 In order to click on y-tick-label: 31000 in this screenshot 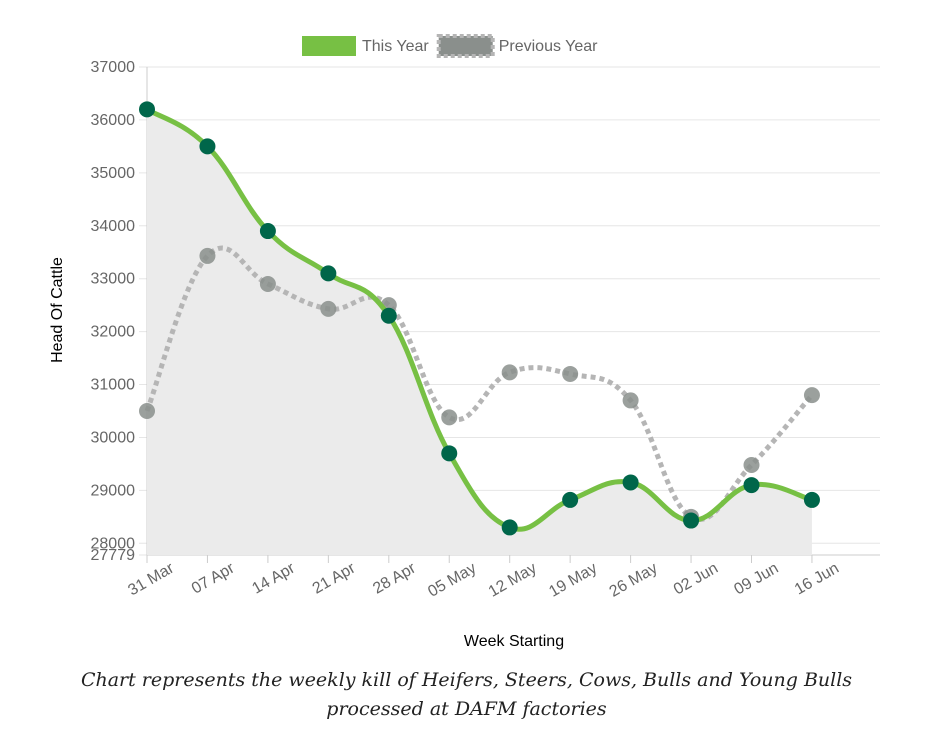, I will do `click(113, 385)`.